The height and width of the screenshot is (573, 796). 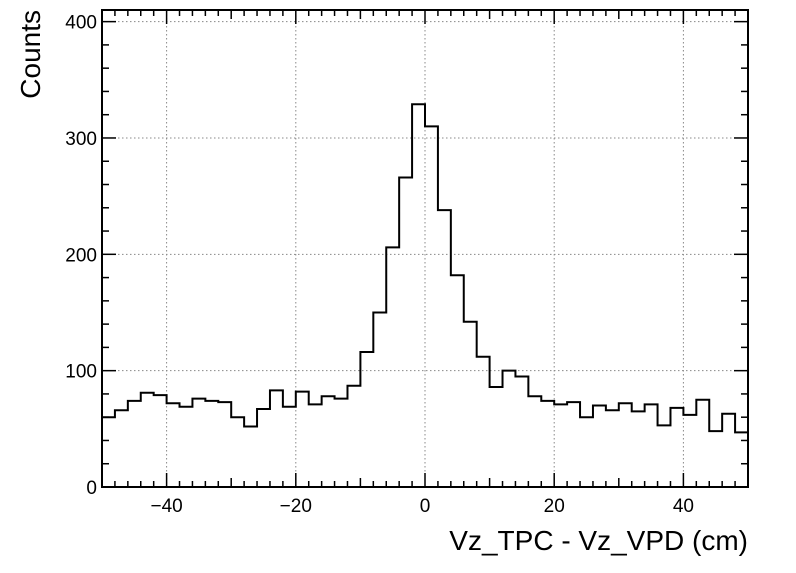 I want to click on x-tick-label: 40, so click(x=683, y=506).